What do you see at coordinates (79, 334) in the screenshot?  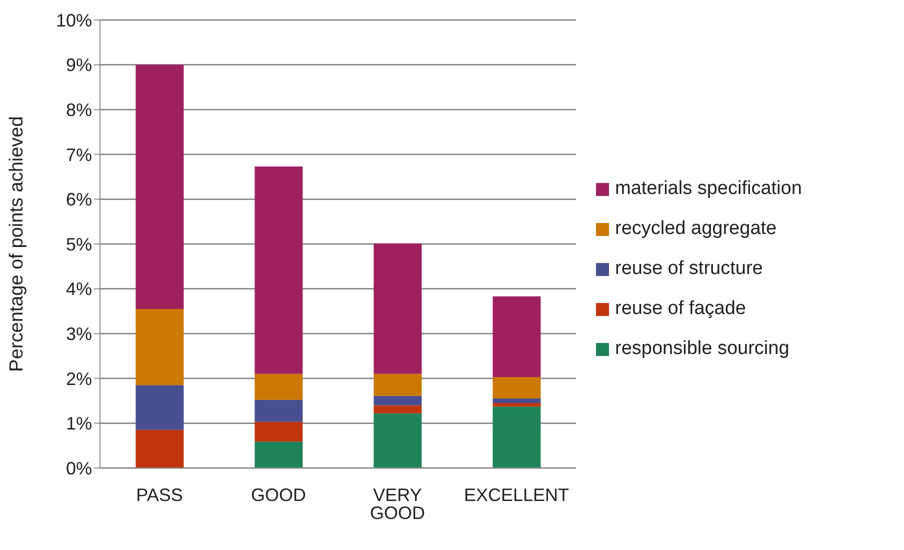 I see `y-tick-label: 3%` at bounding box center [79, 334].